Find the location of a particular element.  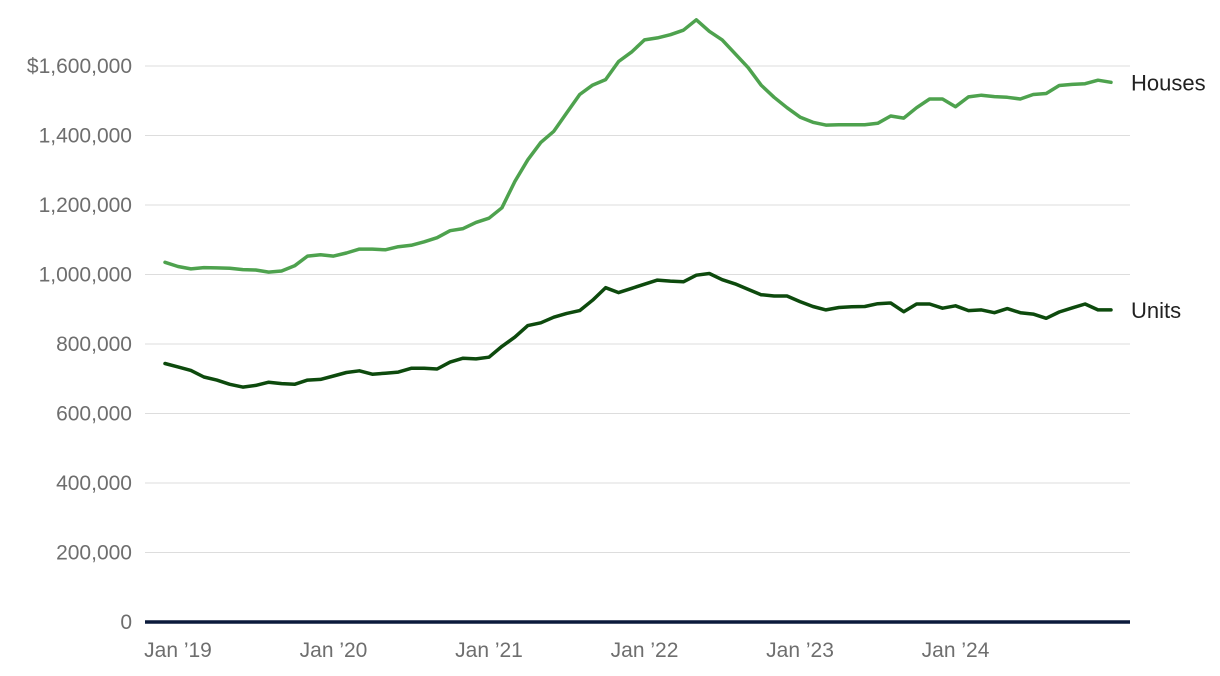

y-tick-label: 800,000 is located at coordinates (94, 344).